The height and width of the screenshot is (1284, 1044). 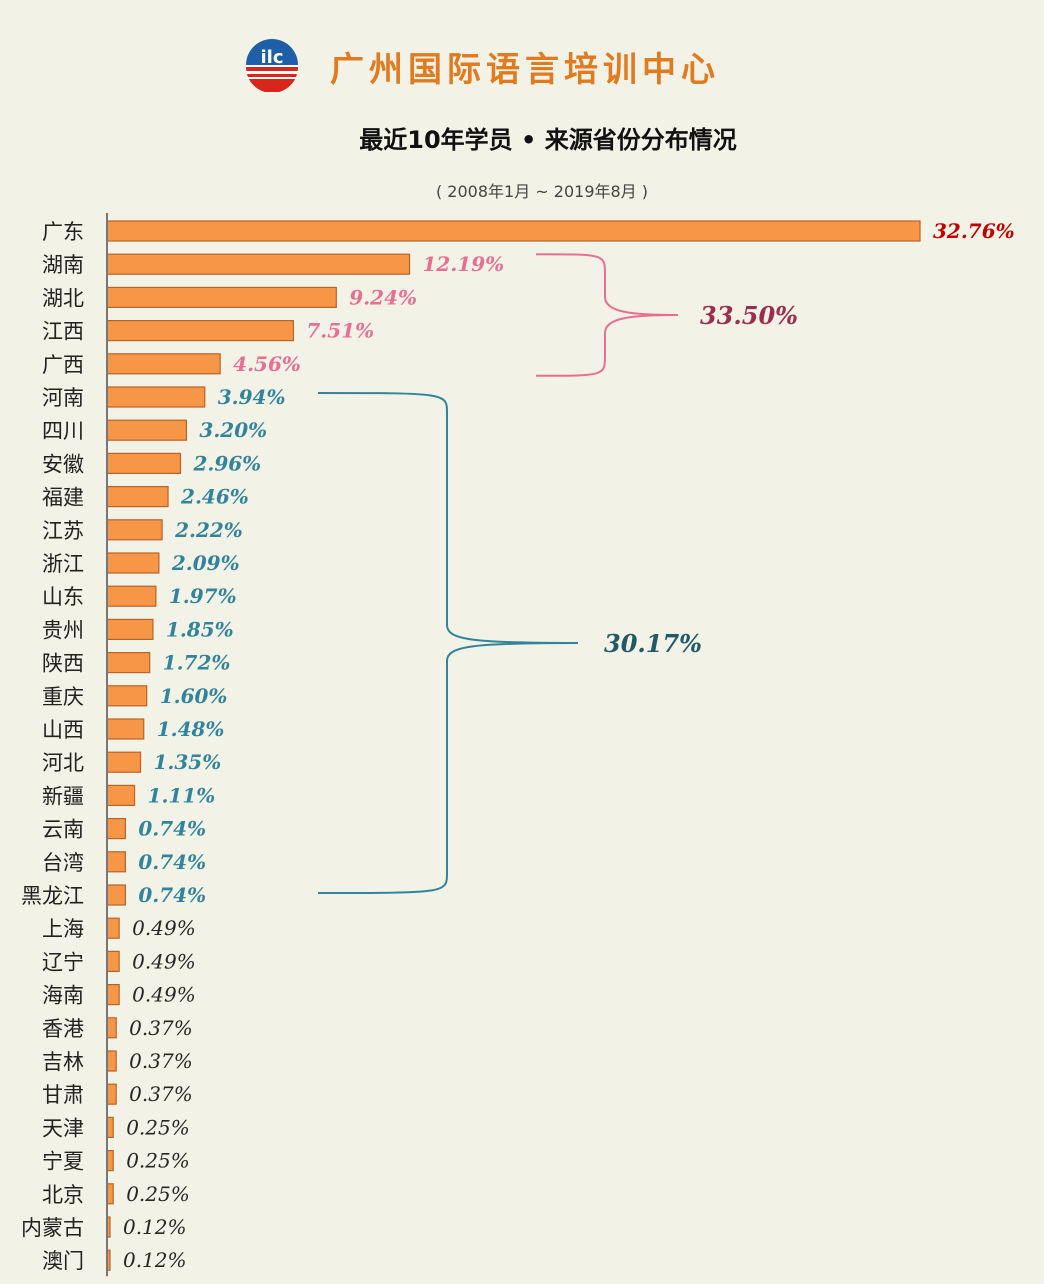 What do you see at coordinates (749, 315) in the screenshot?
I see `group-total-label: 33.50%` at bounding box center [749, 315].